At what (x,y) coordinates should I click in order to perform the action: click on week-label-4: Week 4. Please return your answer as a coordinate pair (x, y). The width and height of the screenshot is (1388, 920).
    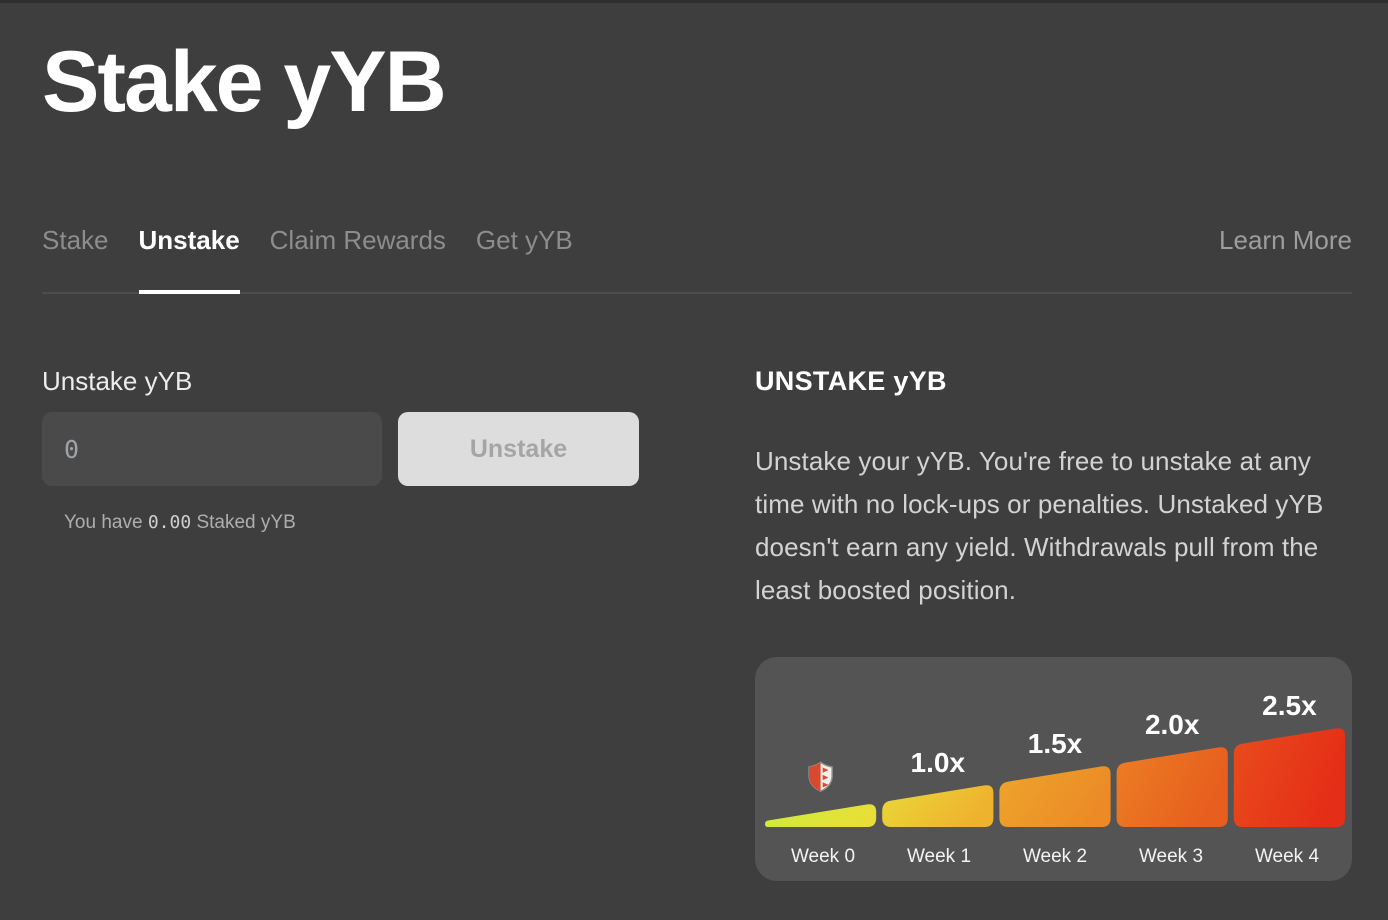
    Looking at the image, I should click on (1287, 857).